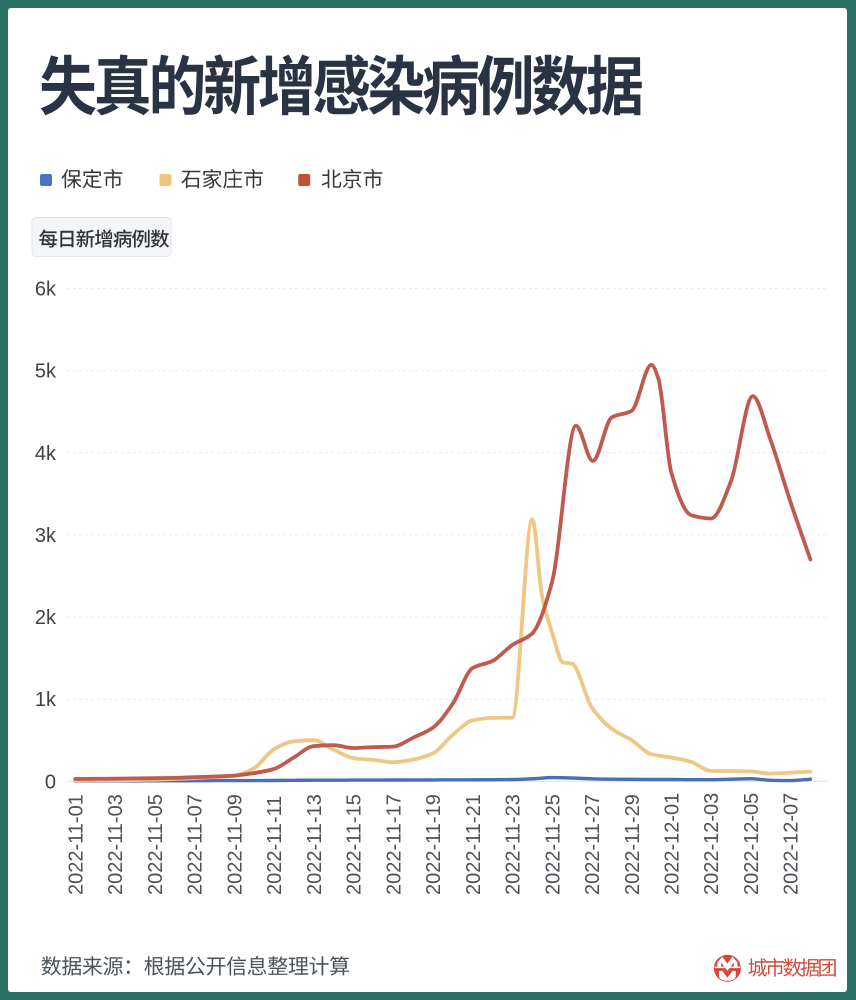 Image resolution: width=856 pixels, height=1000 pixels. I want to click on svg-text: 2022-11-03, so click(116, 844).